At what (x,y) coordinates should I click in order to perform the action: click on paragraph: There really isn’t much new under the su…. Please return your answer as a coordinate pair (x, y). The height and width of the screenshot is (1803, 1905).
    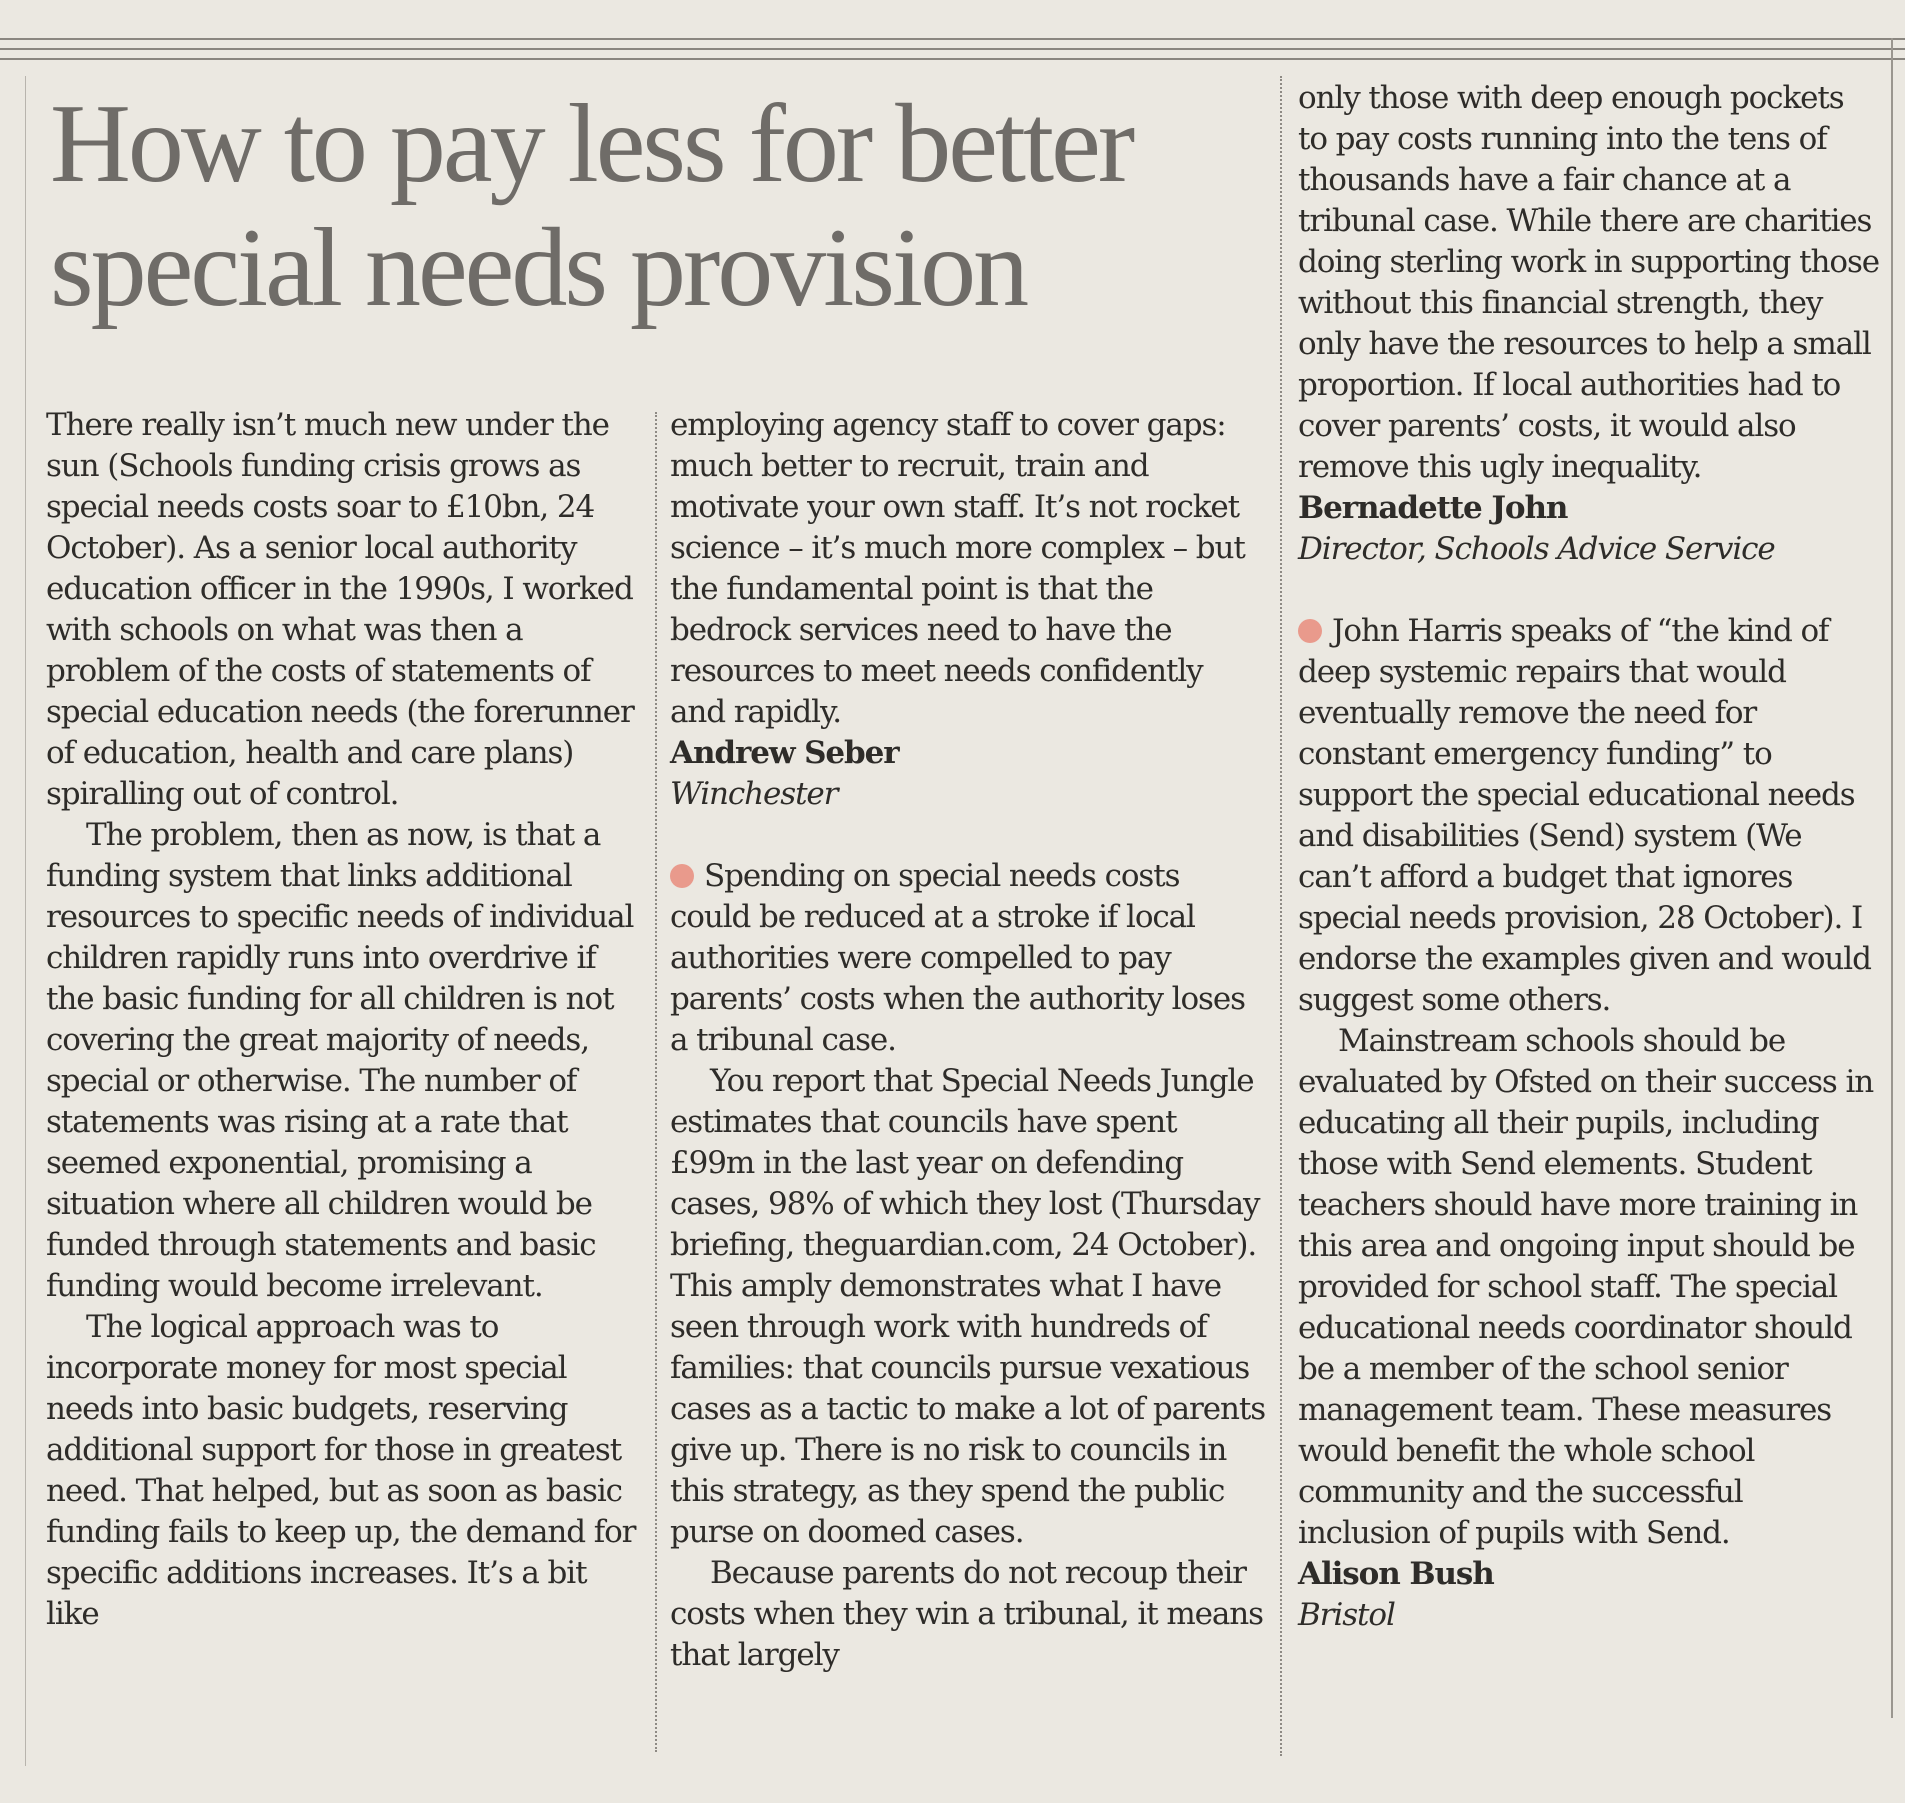
    Looking at the image, I should click on (340, 609).